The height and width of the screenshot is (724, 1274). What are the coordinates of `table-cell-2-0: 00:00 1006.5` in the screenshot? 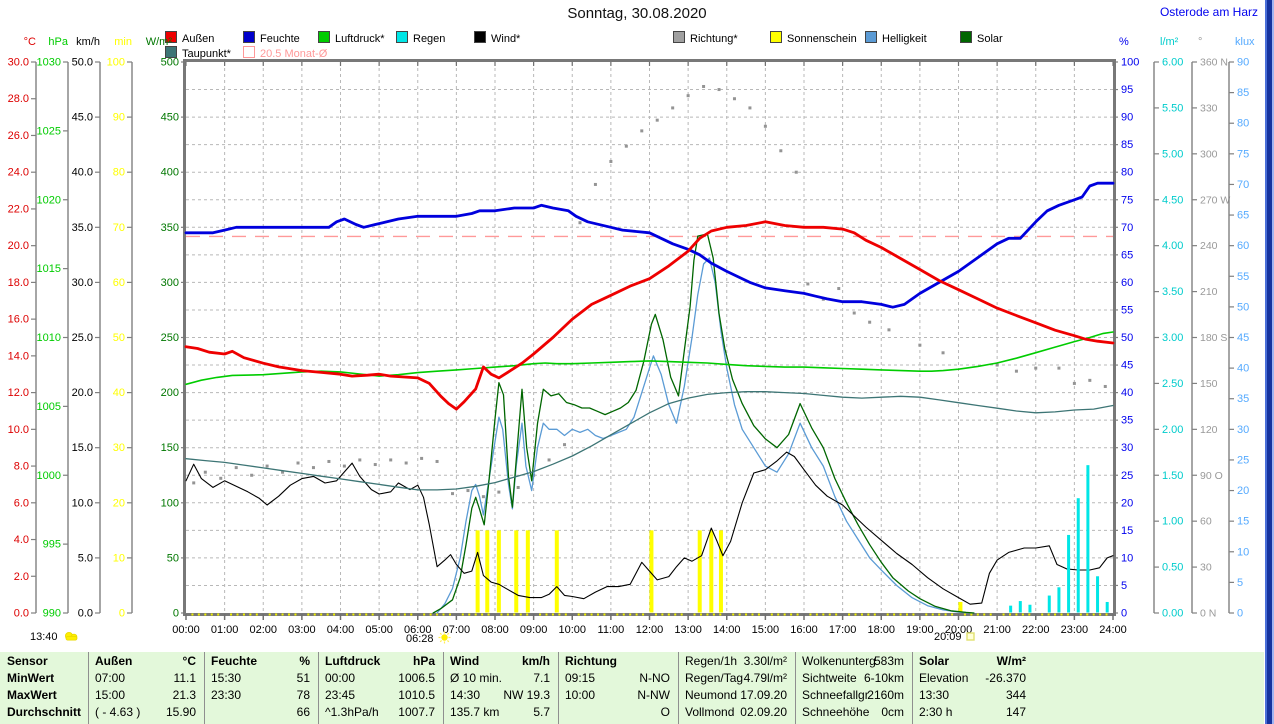 It's located at (380, 679).